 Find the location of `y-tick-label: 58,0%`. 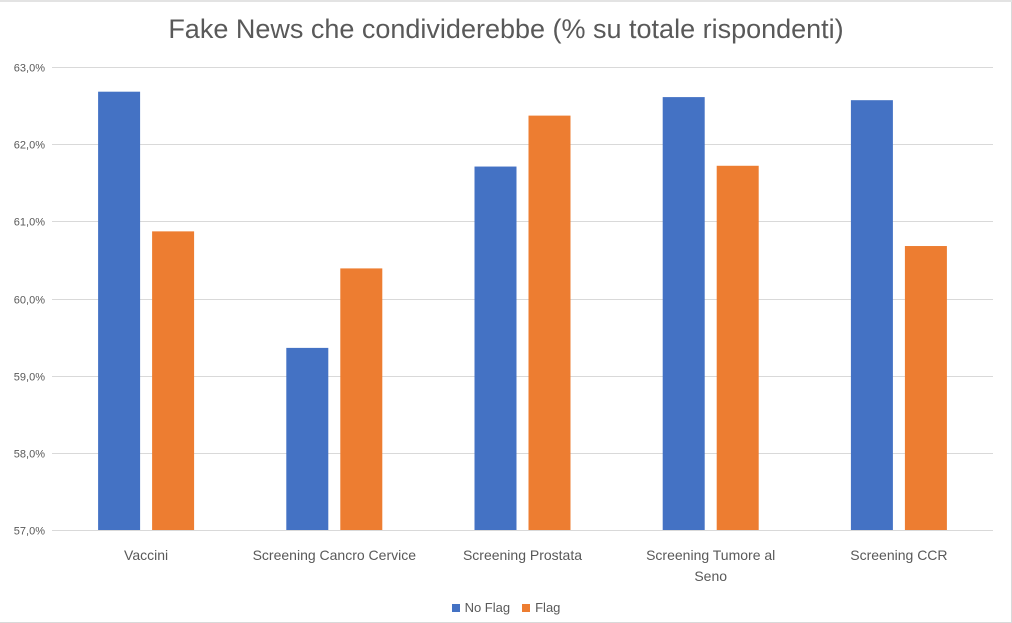

y-tick-label: 58,0% is located at coordinates (29, 455).